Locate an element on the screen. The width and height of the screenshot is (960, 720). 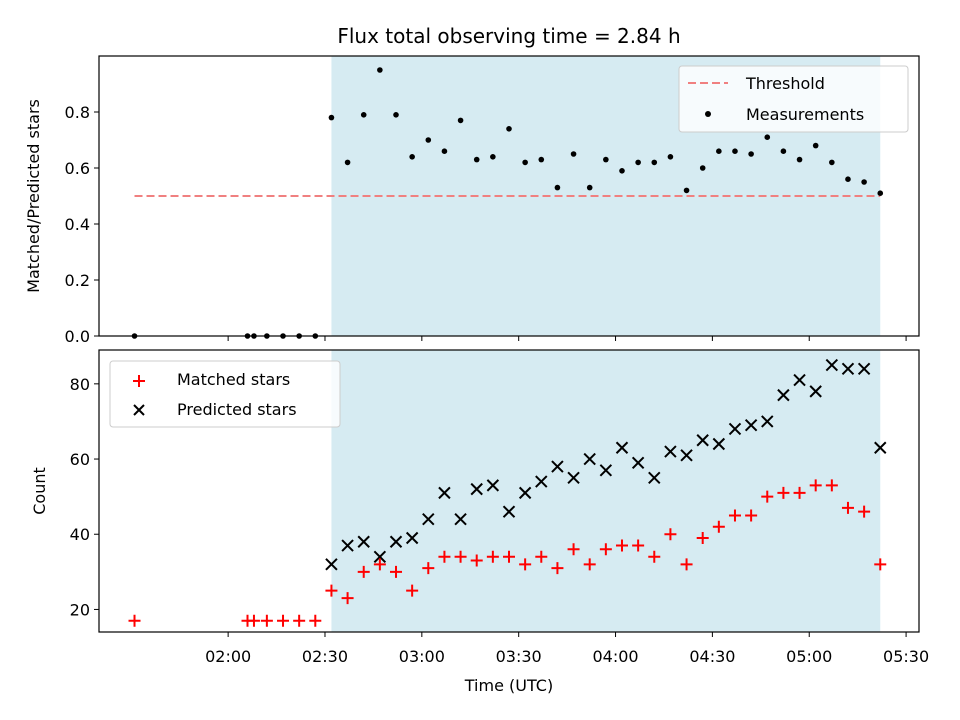
bottom-x-tick-label: 04:30 is located at coordinates (712, 656).